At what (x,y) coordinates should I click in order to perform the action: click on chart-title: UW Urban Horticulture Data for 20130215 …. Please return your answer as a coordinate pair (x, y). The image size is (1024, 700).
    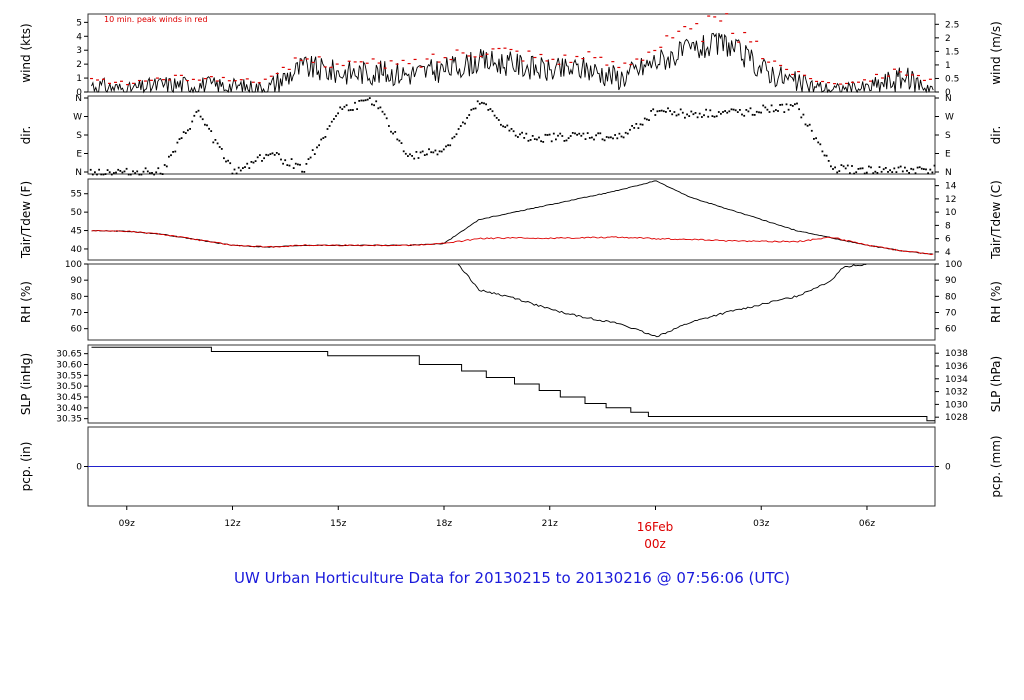
    Looking at the image, I should click on (512, 578).